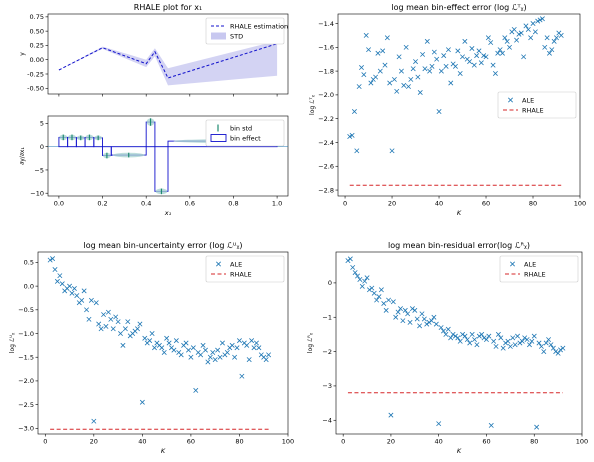  What do you see at coordinates (458, 7) in the screenshot?
I see `chart-title: log mean bin-effect error (log ℒᵀᵪ)` at bounding box center [458, 7].